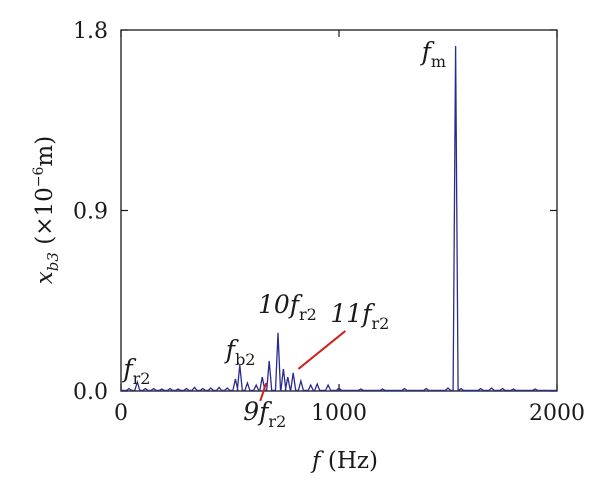 Image resolution: width=600 pixels, height=490 pixels. What do you see at coordinates (557, 413) in the screenshot?
I see `x-tick-label: 2000` at bounding box center [557, 413].